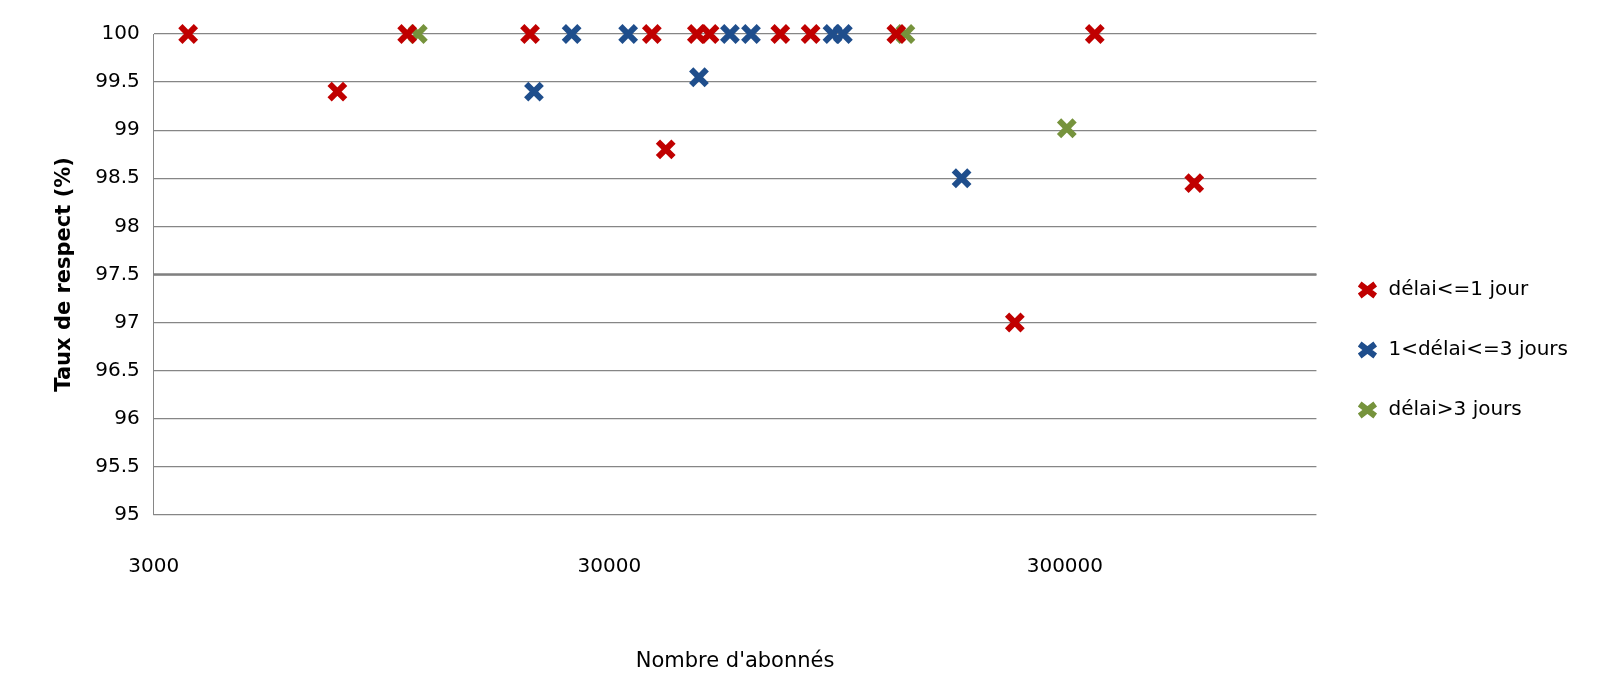  What do you see at coordinates (127, 416) in the screenshot?
I see `y-tick-label: 96` at bounding box center [127, 416].